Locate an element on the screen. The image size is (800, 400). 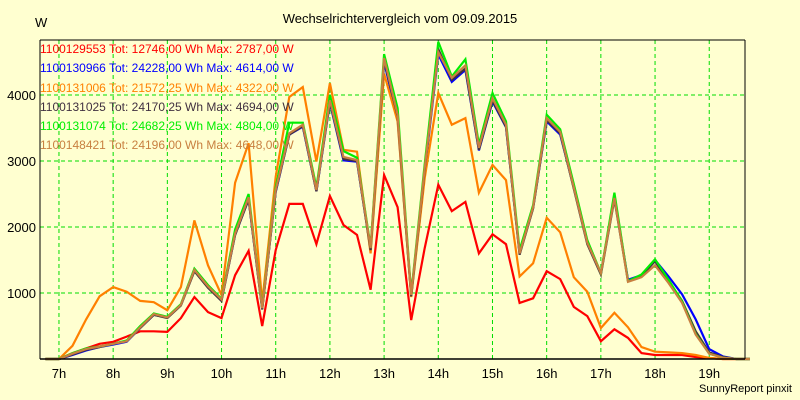
x-tick-label: 13h is located at coordinates (384, 373).